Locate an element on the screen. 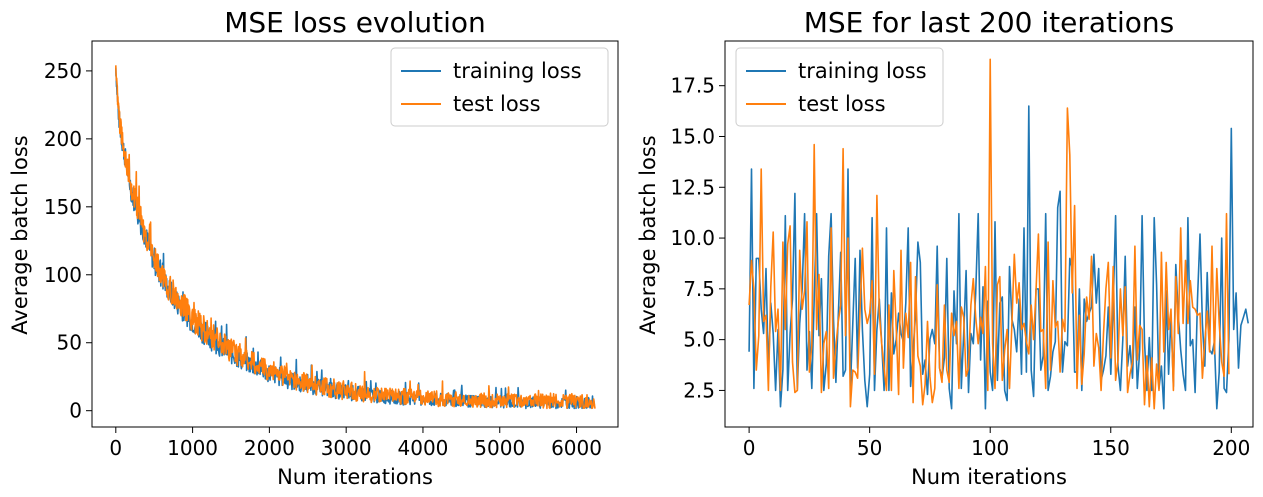 This screenshot has height=497, width=1263. y-tick-label: 12.5 is located at coordinates (692, 187).